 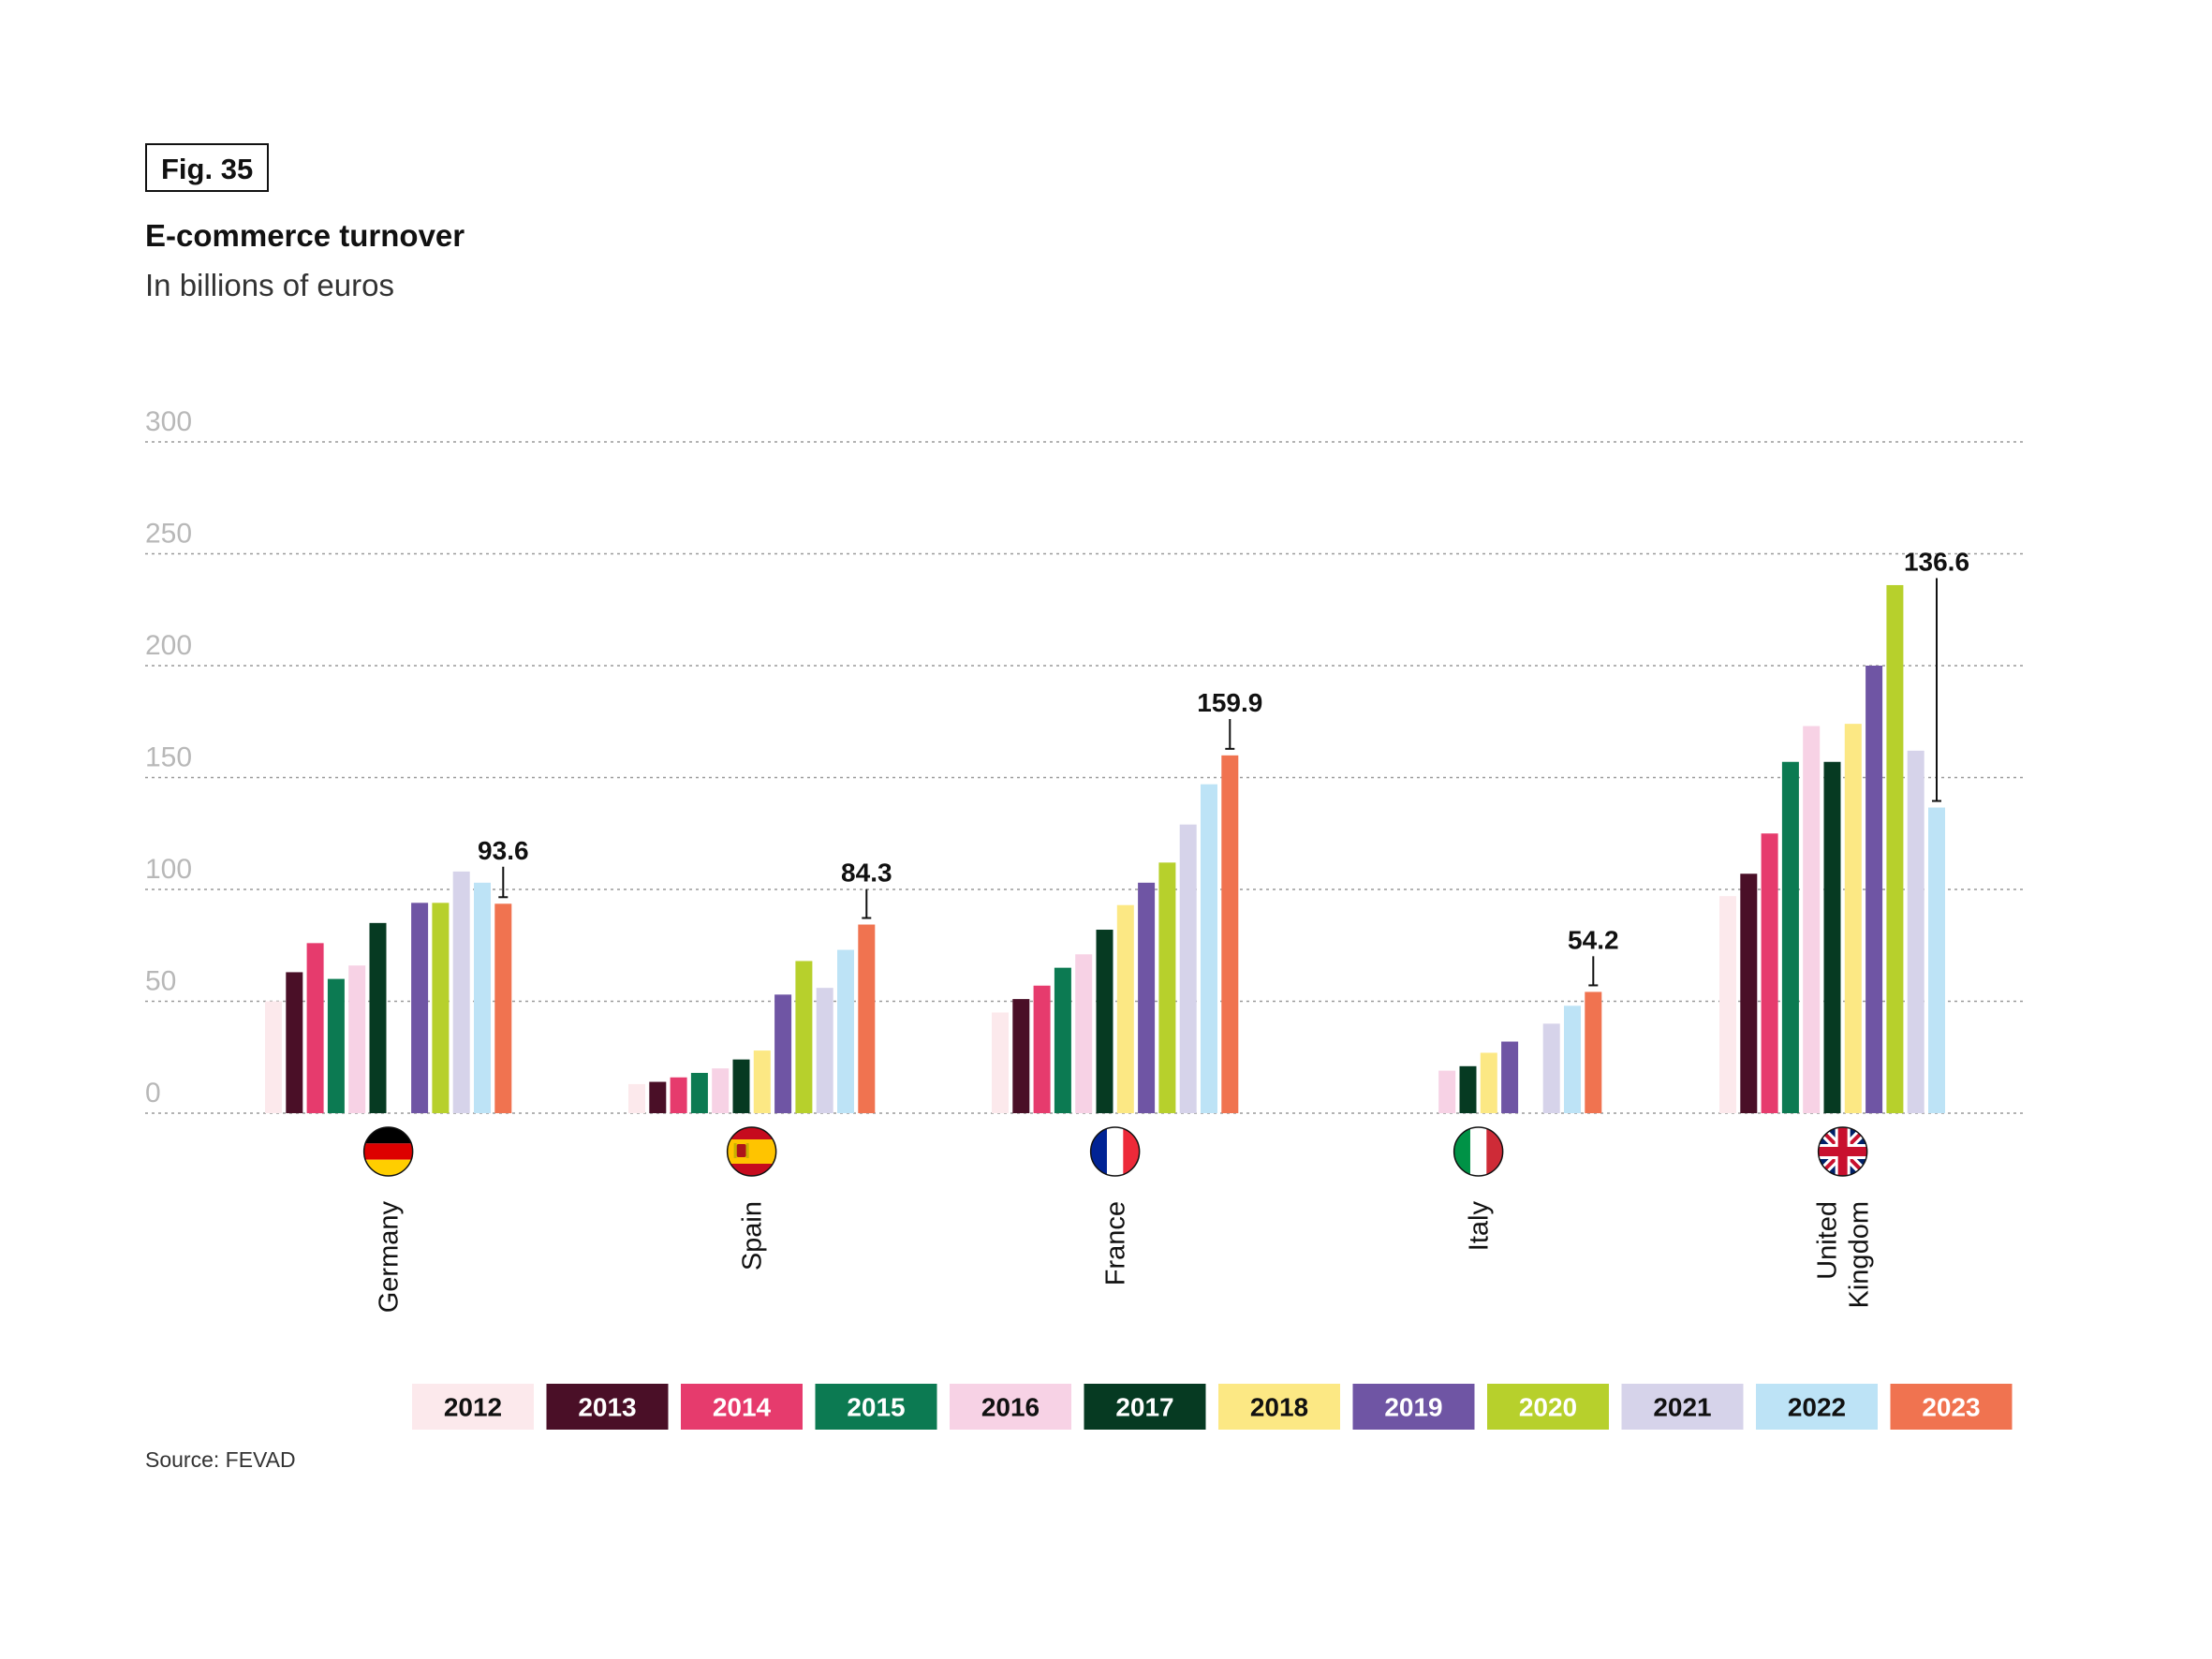 I want to click on chart-title: E-commerce turnover, so click(x=305, y=235).